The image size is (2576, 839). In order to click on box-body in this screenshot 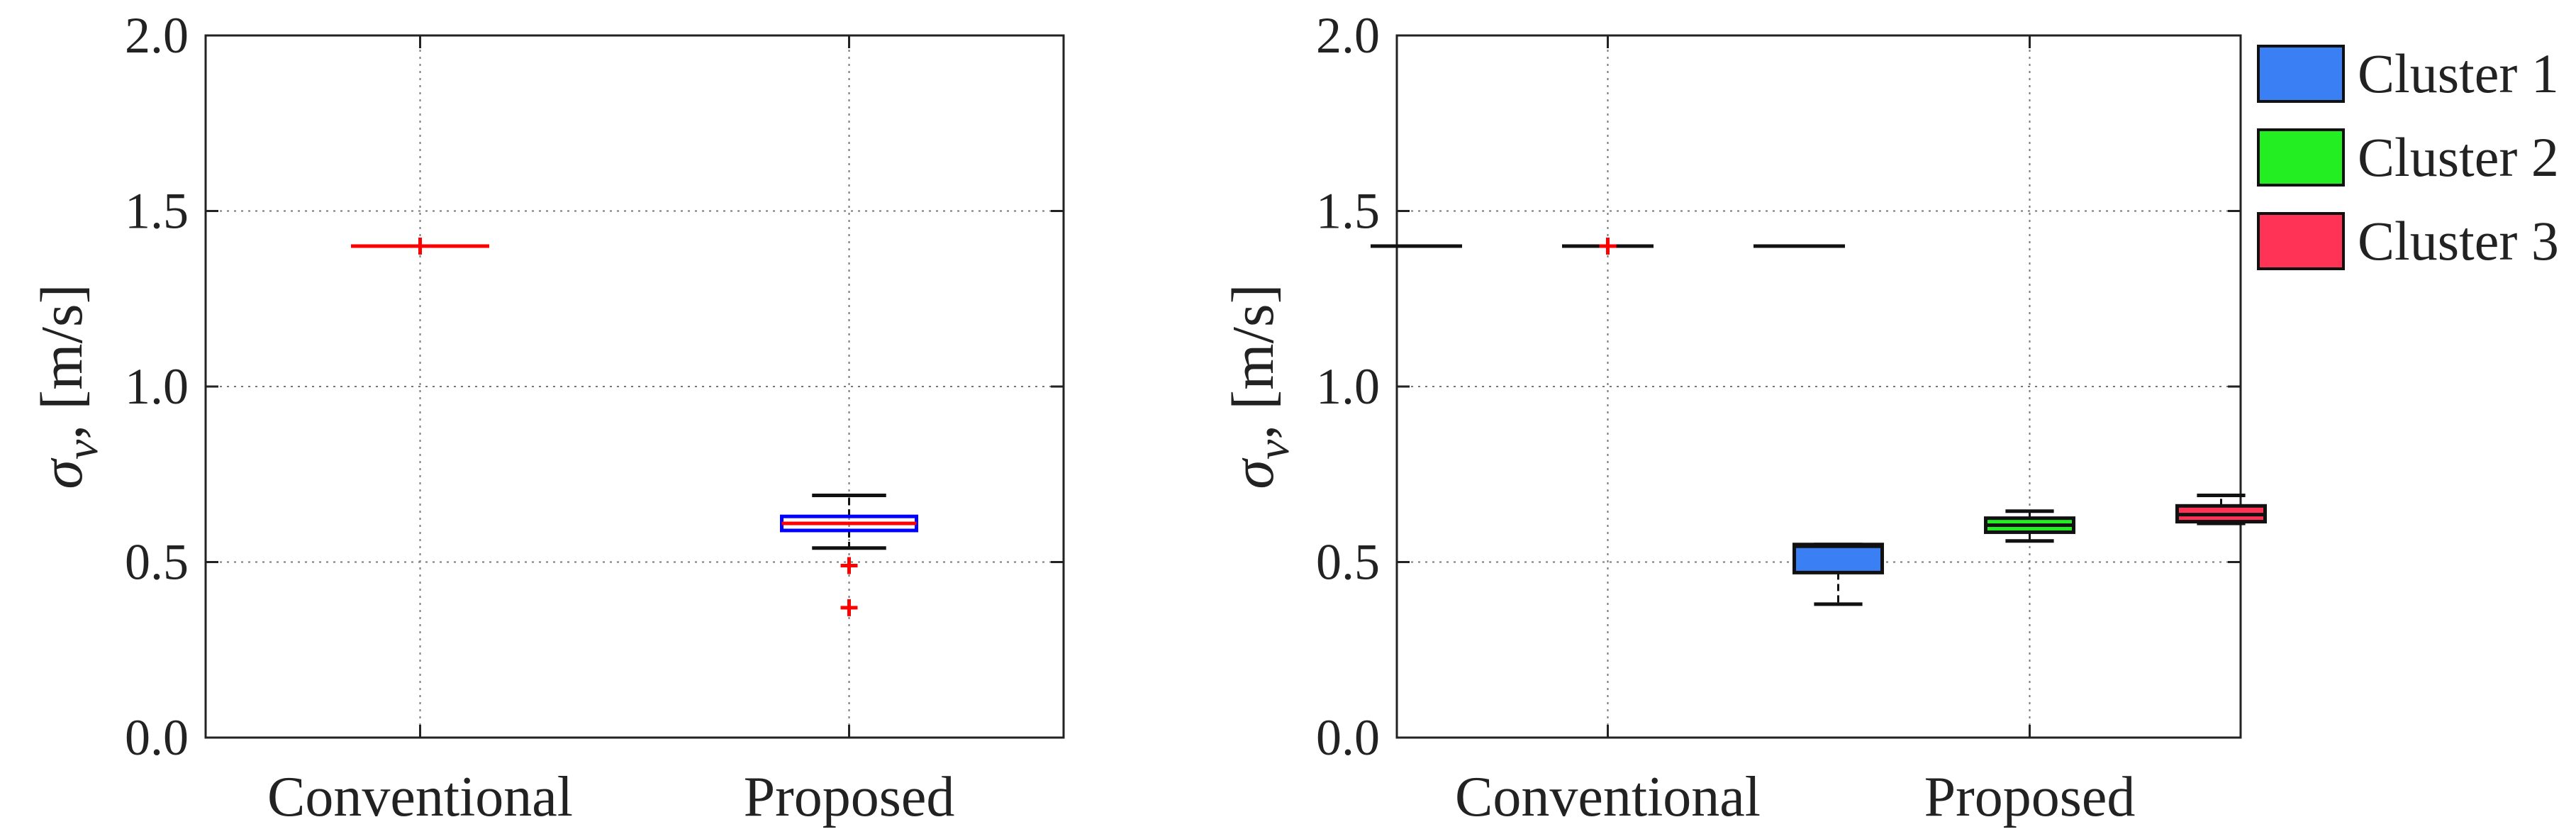, I will do `click(1838, 558)`.